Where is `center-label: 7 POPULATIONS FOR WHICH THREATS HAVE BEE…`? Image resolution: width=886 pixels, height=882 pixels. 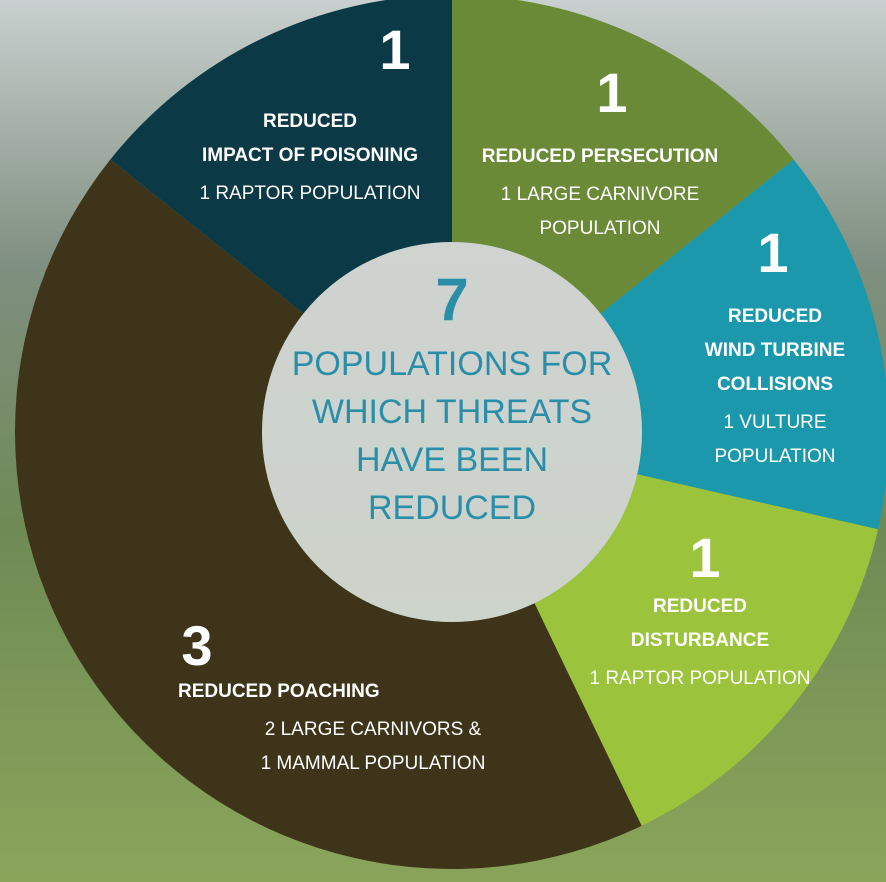 center-label: 7 POPULATIONS FOR WHICH THREATS HAVE BEE… is located at coordinates (452, 401).